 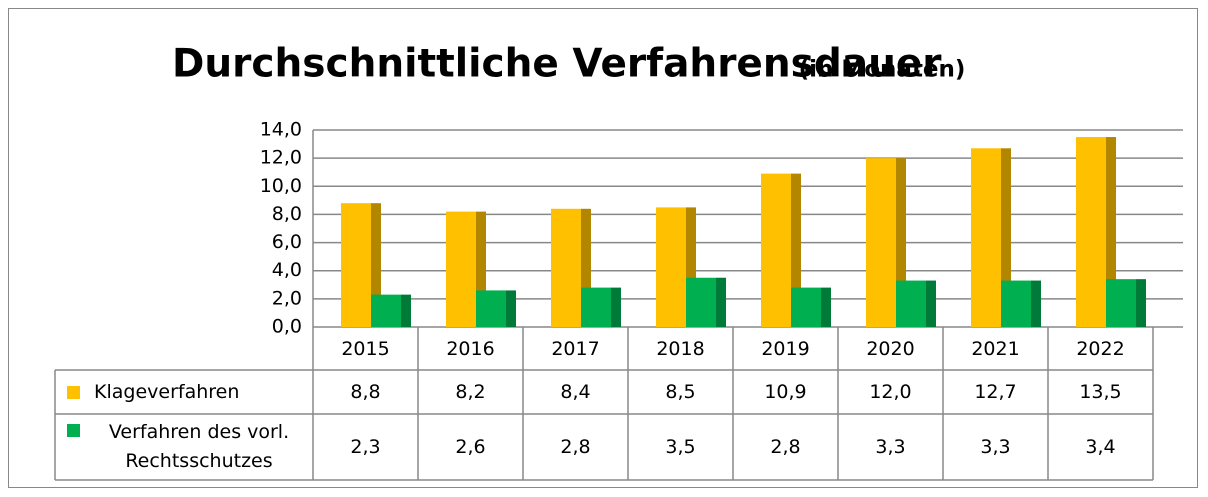 What do you see at coordinates (995, 348) in the screenshot?
I see `category-label: 2021` at bounding box center [995, 348].